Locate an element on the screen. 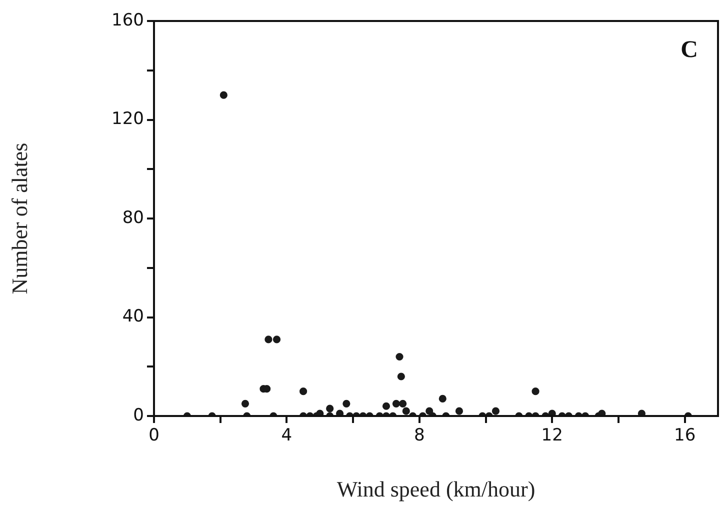 This screenshot has height=512, width=723. y-tick-label: 0 is located at coordinates (138, 415).